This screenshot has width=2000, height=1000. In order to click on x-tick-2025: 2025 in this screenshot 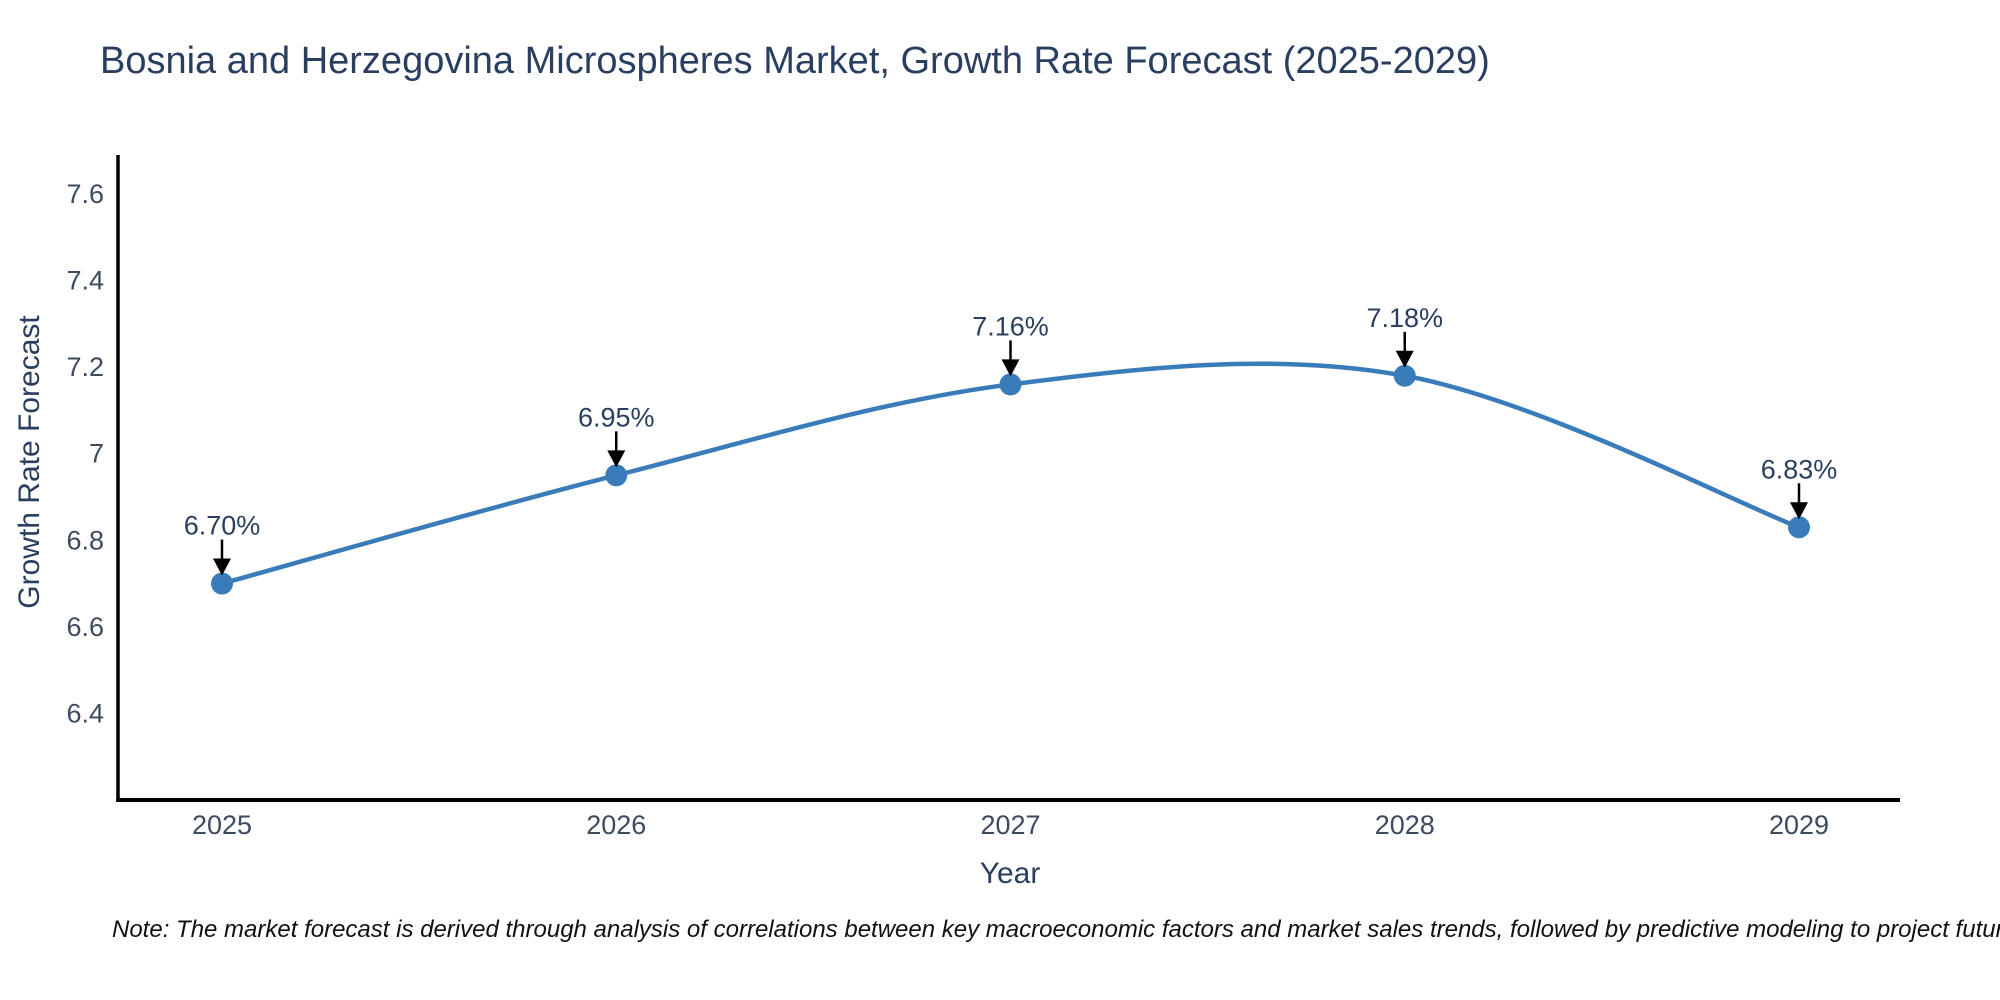, I will do `click(222, 825)`.